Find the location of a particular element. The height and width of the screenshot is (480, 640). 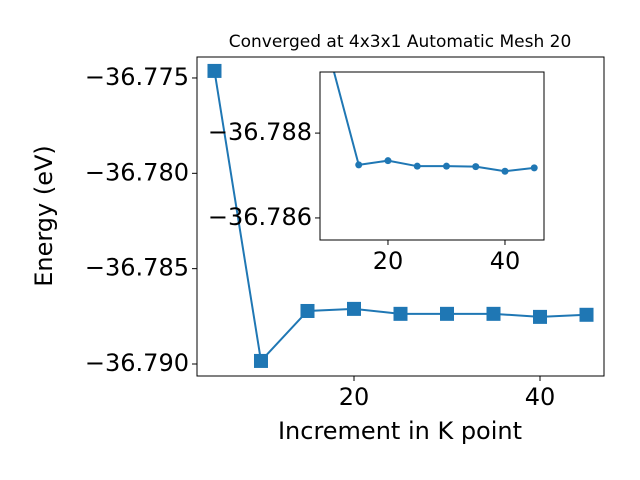

y-tick-label: −36.788 is located at coordinates (260, 132).